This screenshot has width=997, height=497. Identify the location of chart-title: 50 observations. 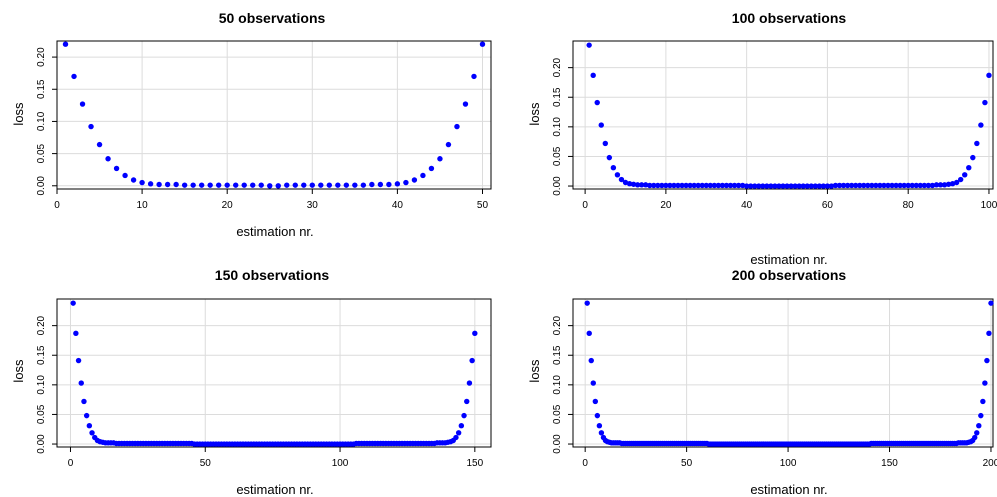
(272, 18).